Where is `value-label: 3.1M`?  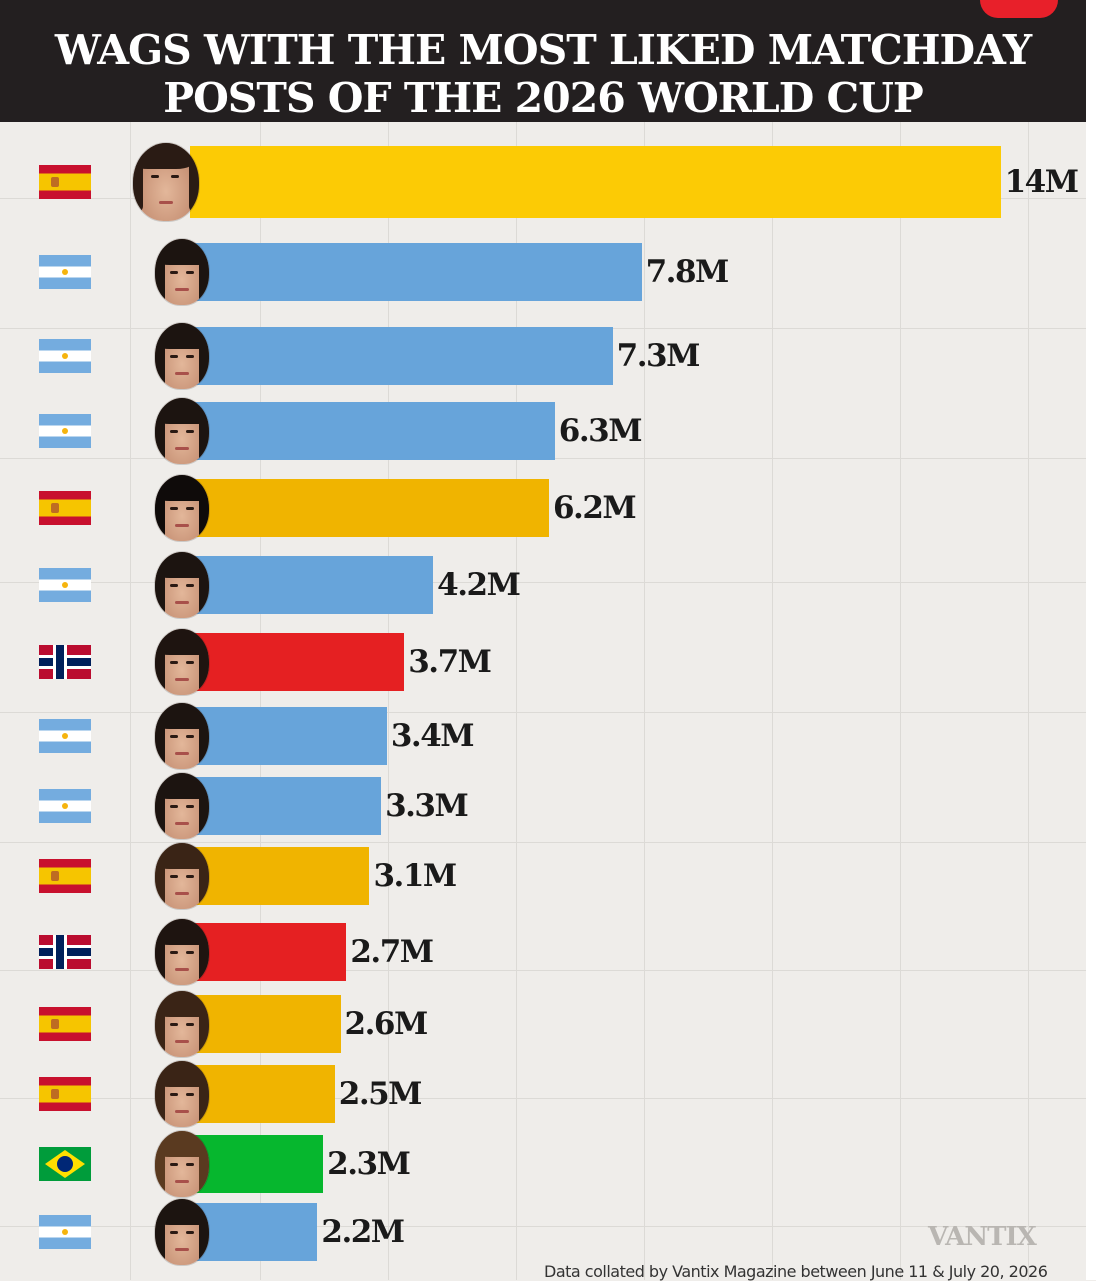 value-label: 3.1M is located at coordinates (415, 876).